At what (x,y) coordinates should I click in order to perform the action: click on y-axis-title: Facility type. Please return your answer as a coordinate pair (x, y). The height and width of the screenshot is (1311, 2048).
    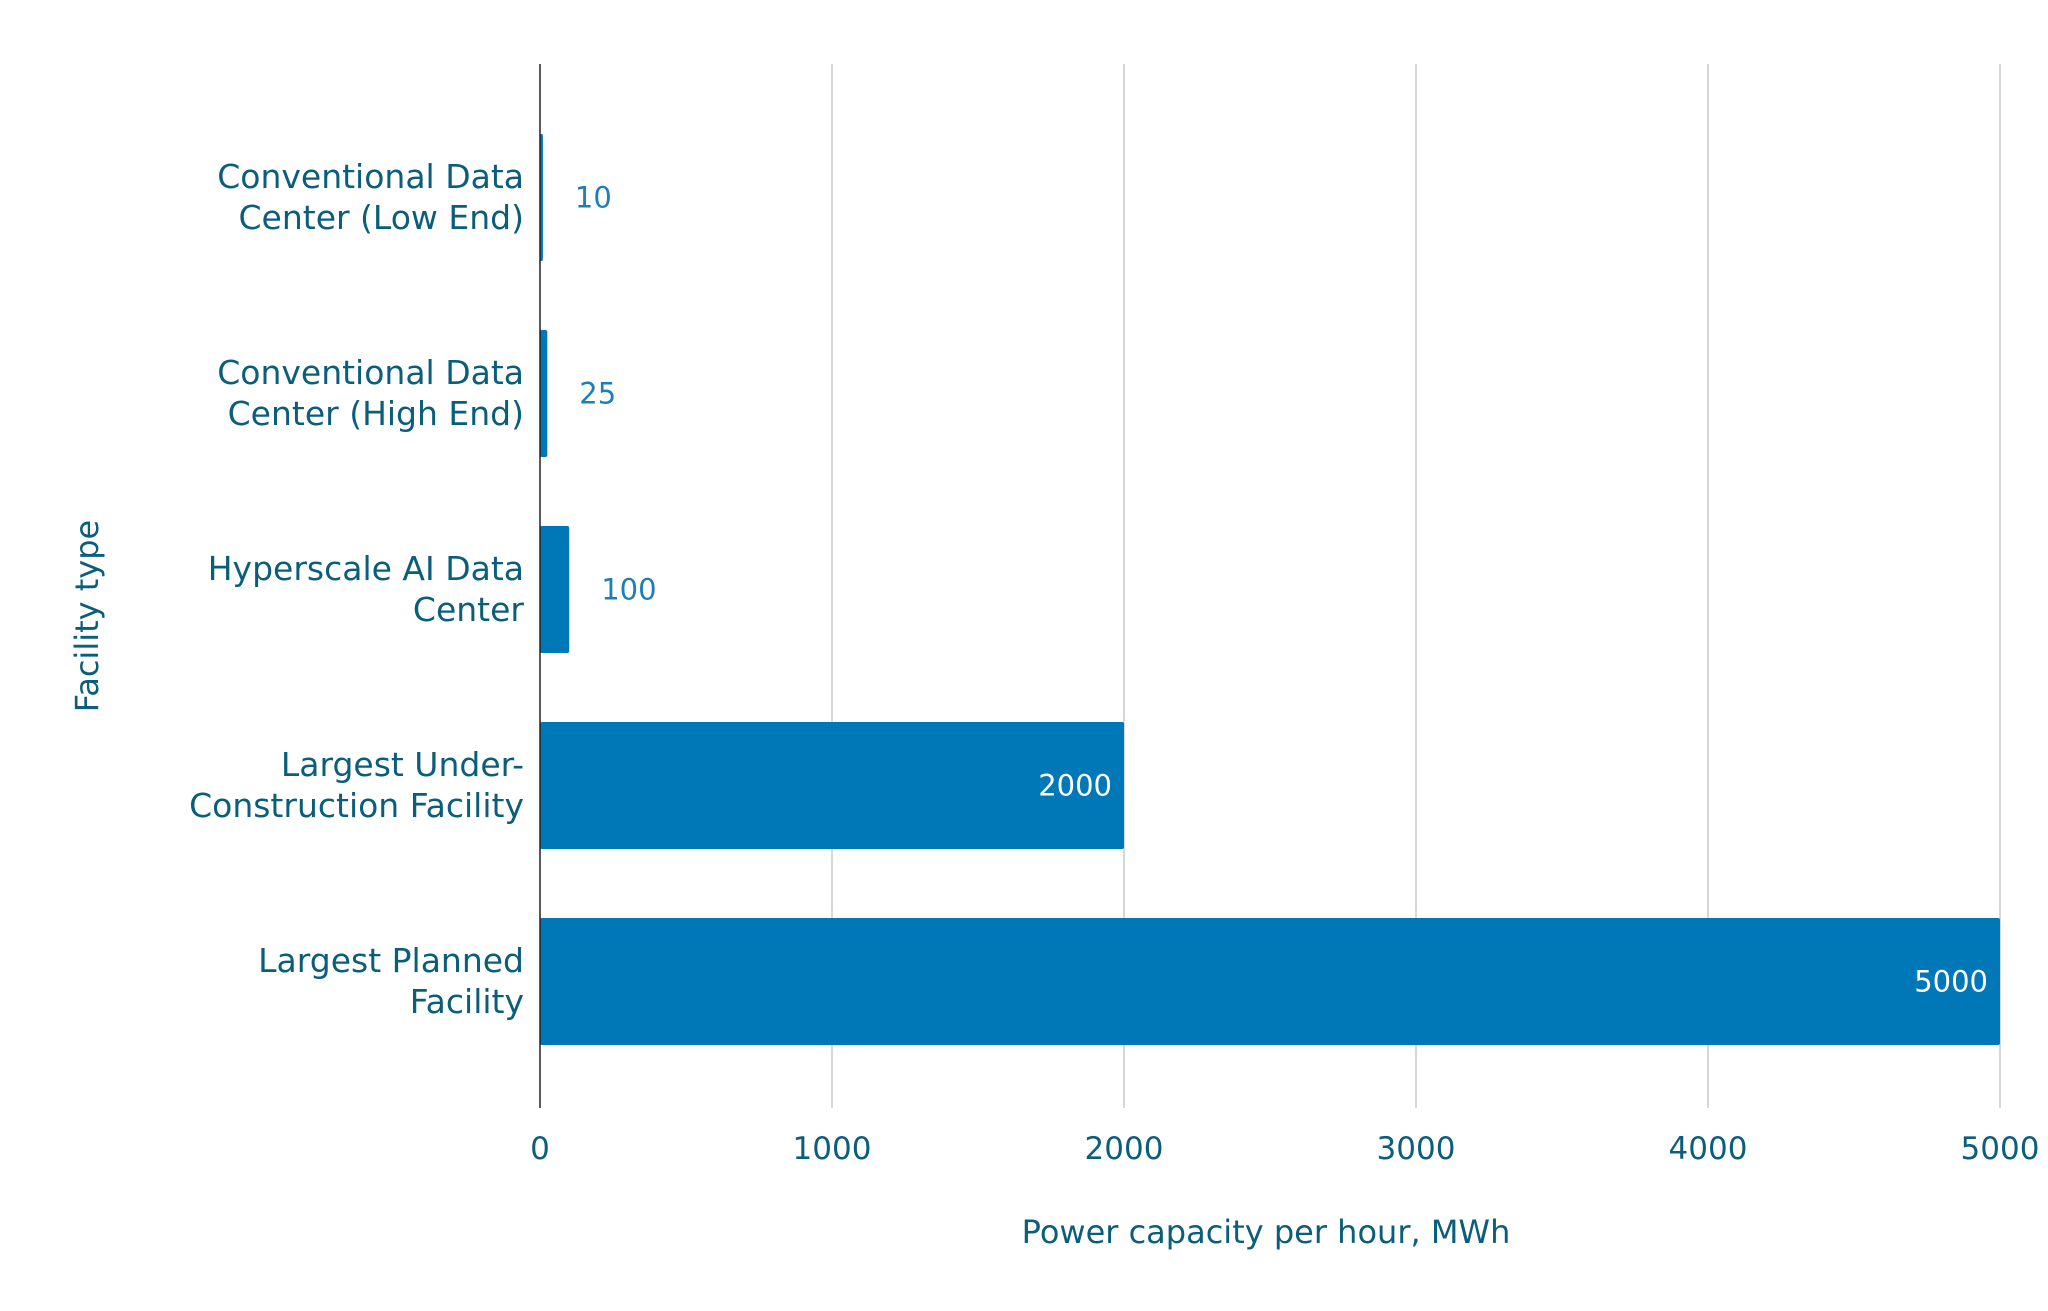
    Looking at the image, I should click on (87, 616).